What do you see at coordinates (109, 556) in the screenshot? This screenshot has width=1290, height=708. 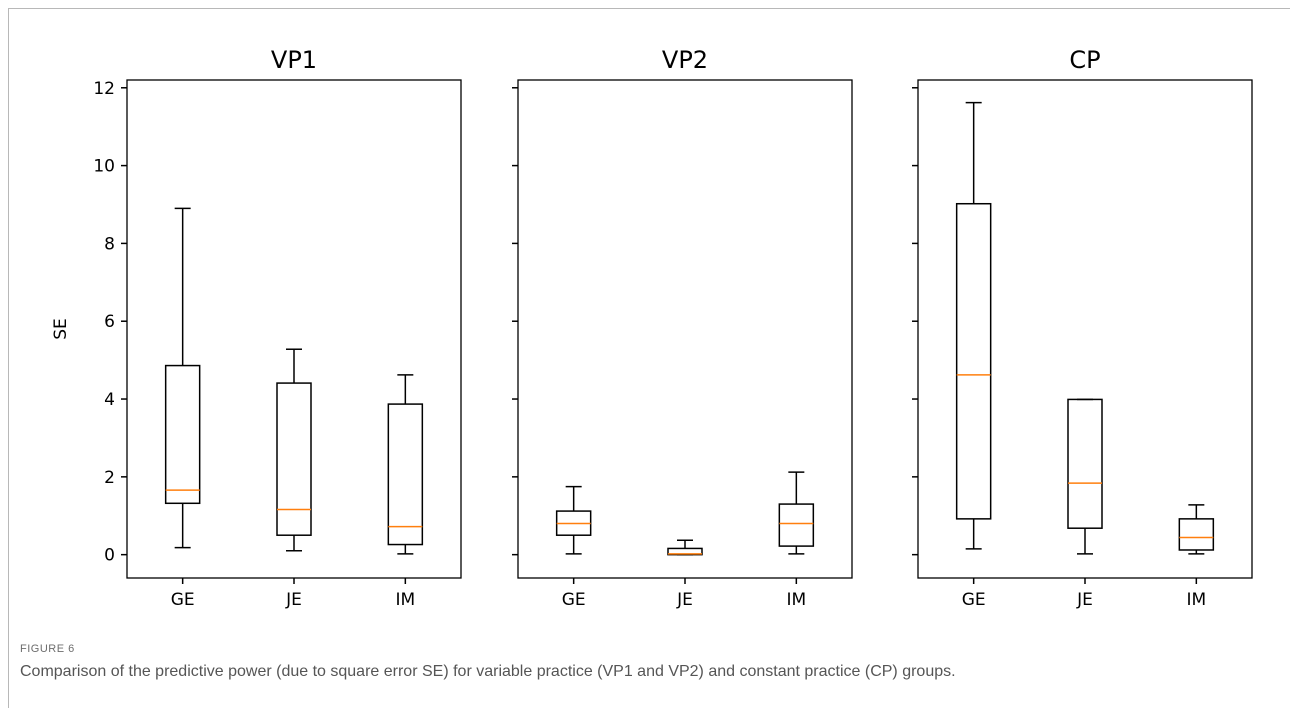 I see `y-tick-label: 0` at bounding box center [109, 556].